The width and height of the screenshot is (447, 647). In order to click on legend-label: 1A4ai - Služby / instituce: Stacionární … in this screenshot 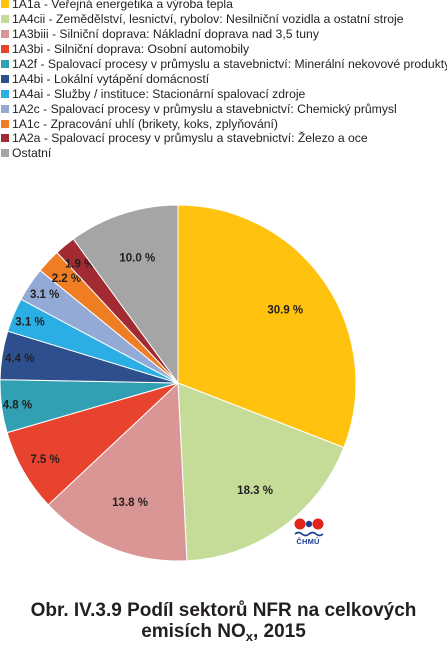, I will do `click(159, 93)`.